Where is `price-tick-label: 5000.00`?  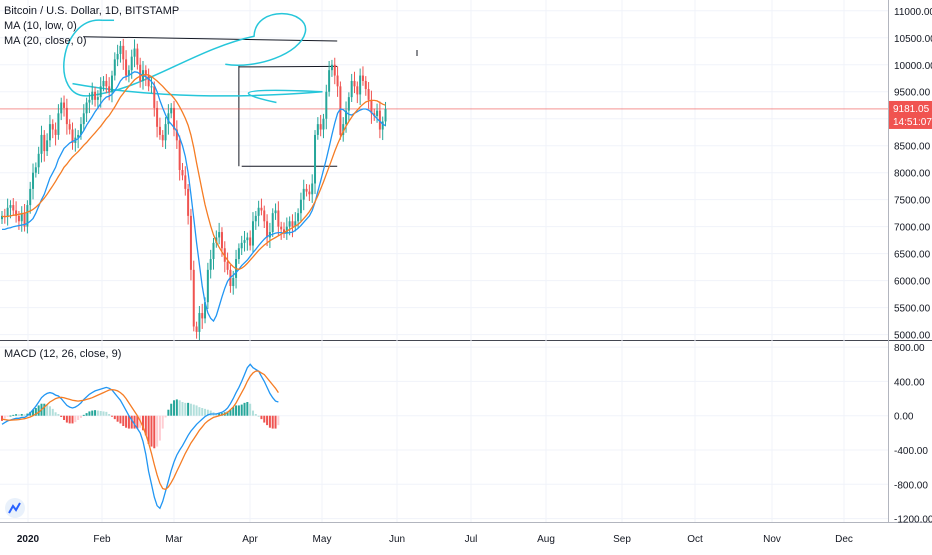 price-tick-label: 5000.00 is located at coordinates (912, 336).